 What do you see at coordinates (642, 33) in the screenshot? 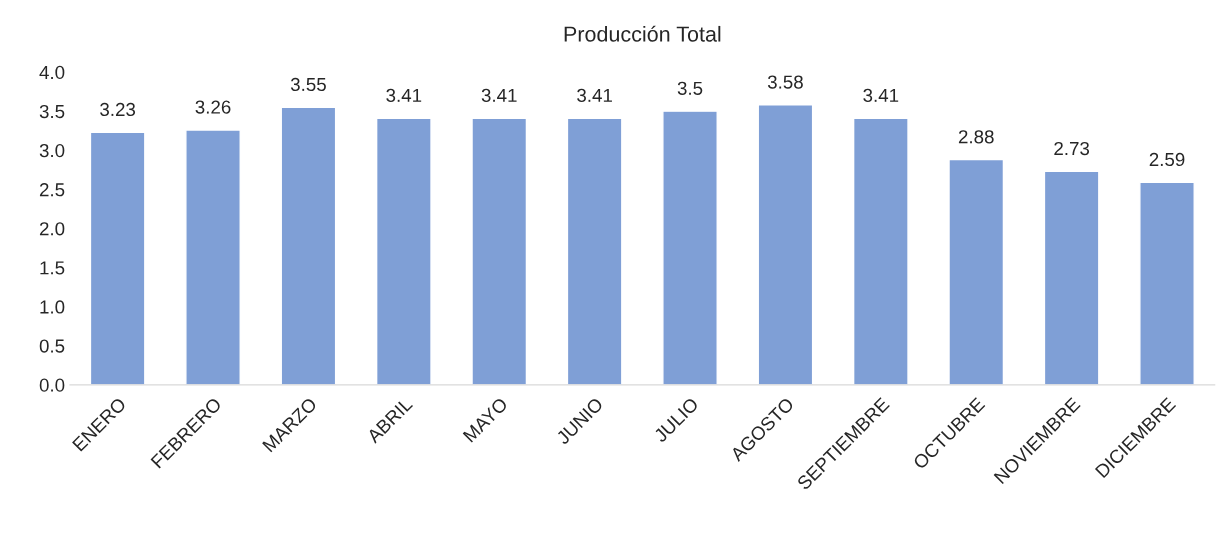
I see `chart-title: Producción Total` at bounding box center [642, 33].